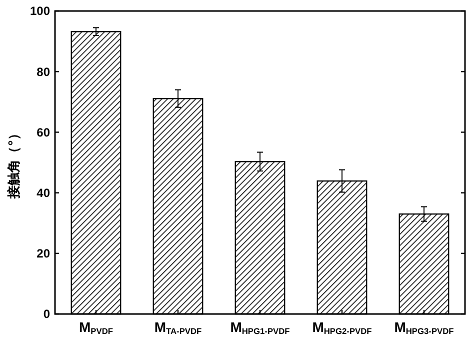 This screenshot has width=474, height=345. Describe the element at coordinates (260, 327) in the screenshot. I see `x-tick-label: M$_{HPG1-PVDF}$` at that location.